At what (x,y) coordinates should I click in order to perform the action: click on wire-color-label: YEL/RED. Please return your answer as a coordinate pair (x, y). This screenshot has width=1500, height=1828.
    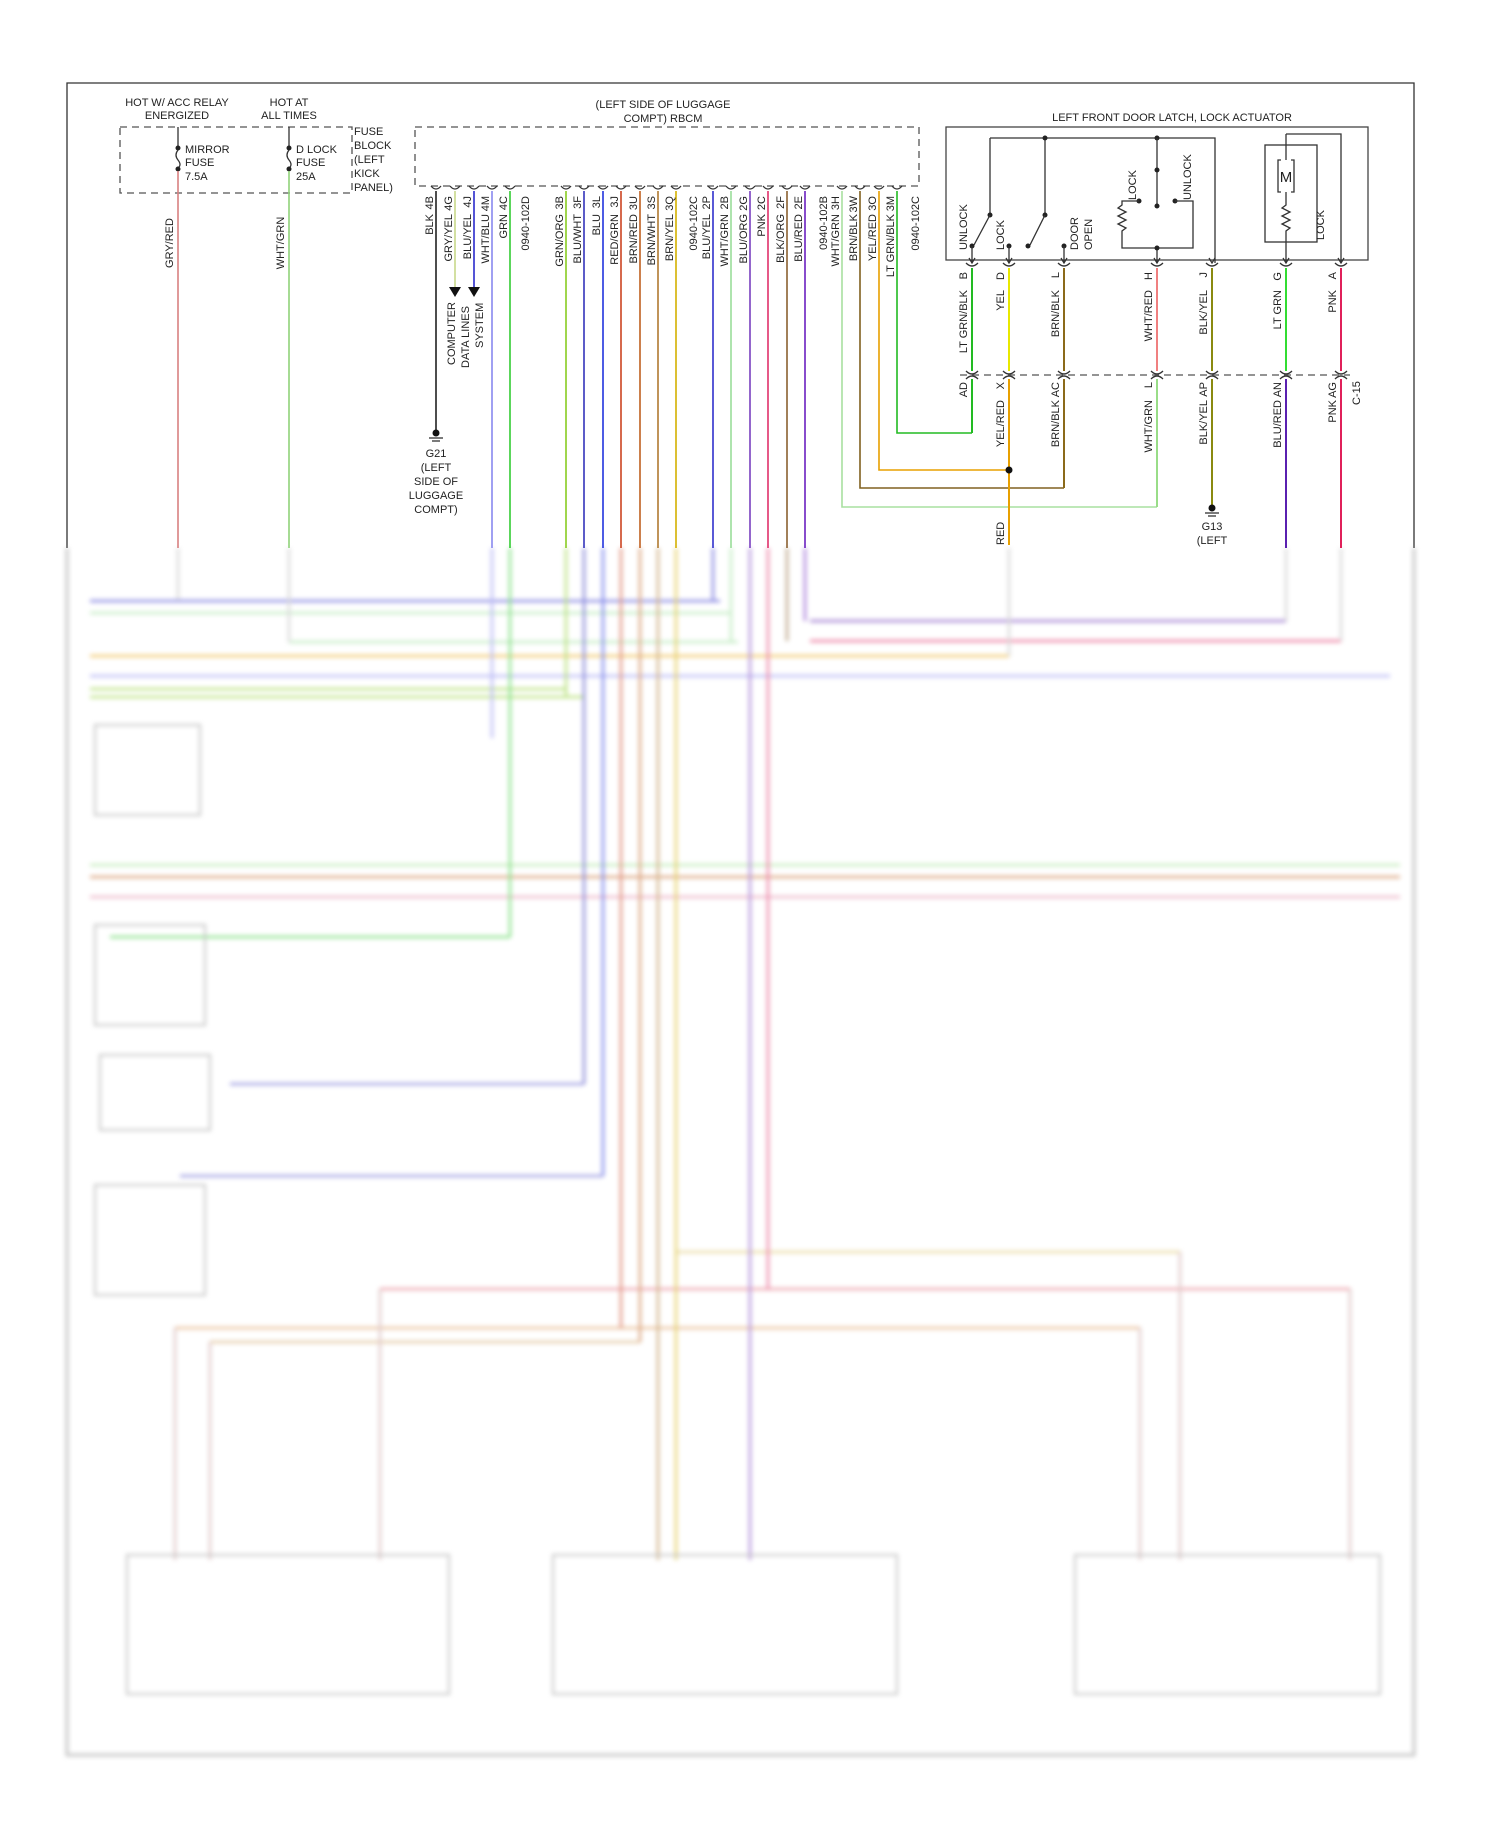
    Looking at the image, I should click on (873, 237).